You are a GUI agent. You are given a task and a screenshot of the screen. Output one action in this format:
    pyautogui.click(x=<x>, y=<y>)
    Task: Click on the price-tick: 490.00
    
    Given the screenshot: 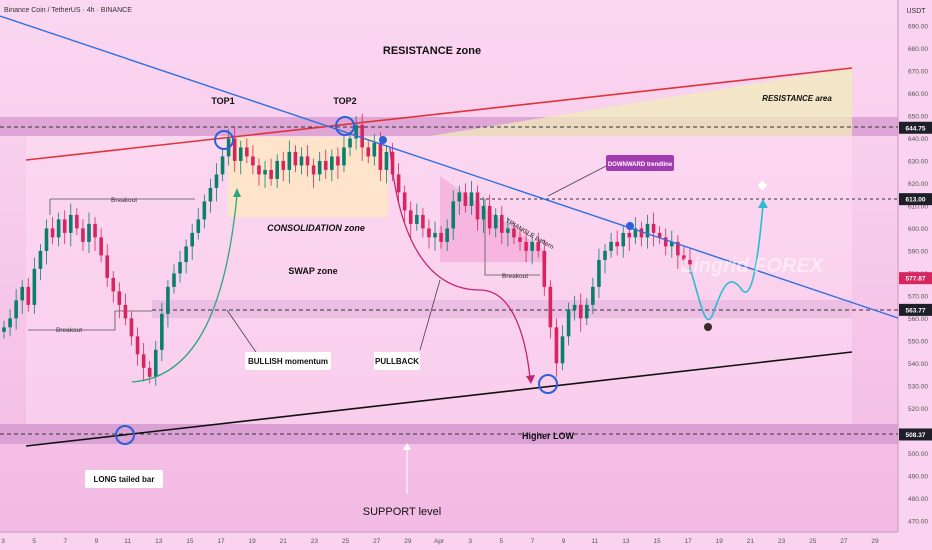 What is the action you would take?
    pyautogui.click(x=918, y=476)
    